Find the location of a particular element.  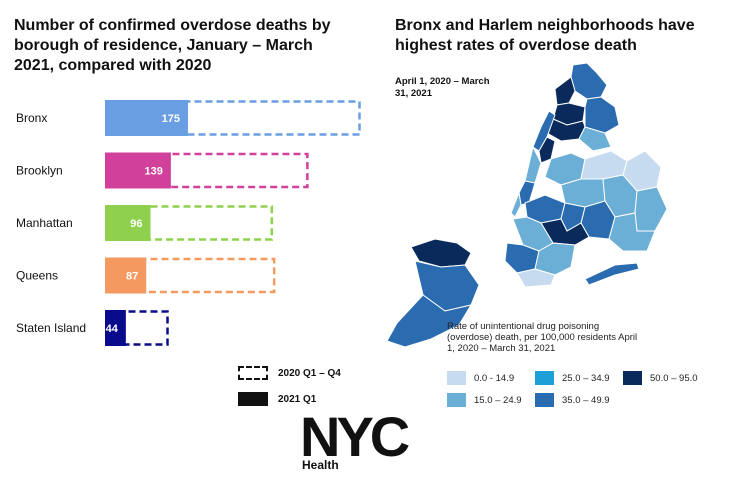

map-legend-label: 0.0 - 14.9 is located at coordinates (494, 378).